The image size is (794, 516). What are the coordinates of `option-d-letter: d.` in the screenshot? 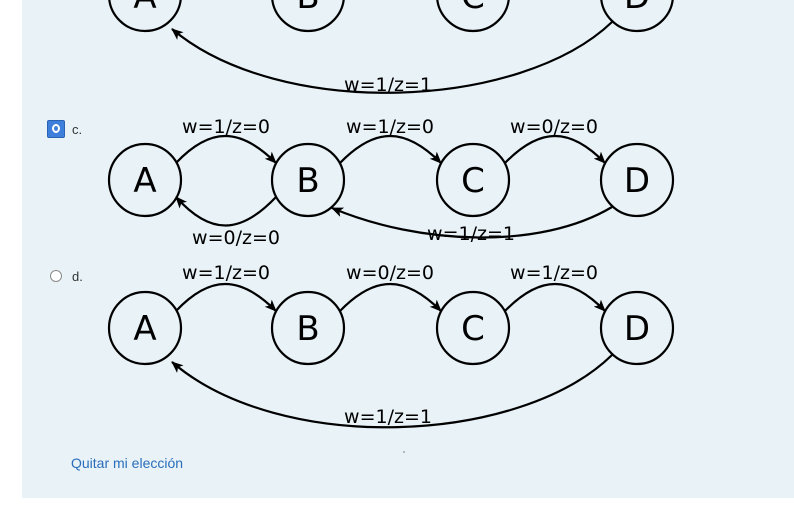 It's located at (77, 276).